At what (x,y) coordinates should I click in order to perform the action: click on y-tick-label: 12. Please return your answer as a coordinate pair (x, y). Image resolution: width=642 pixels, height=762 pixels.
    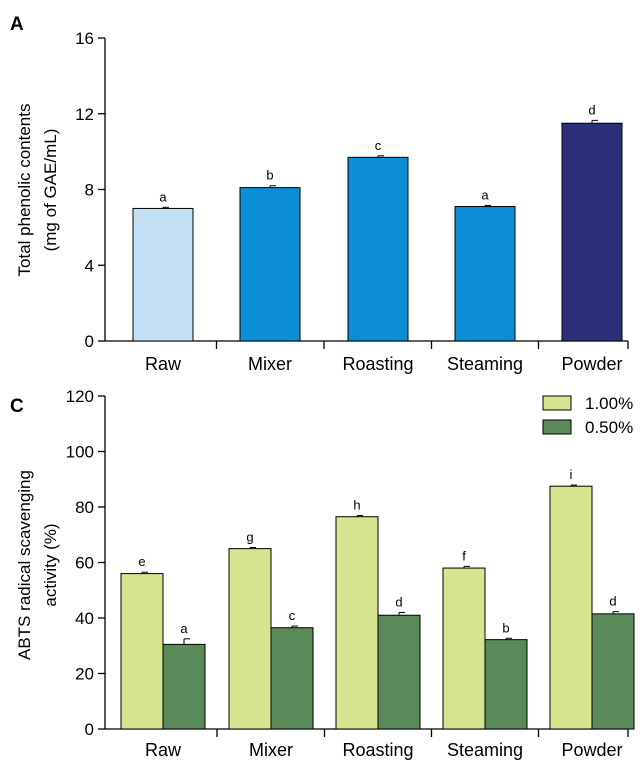
    Looking at the image, I should click on (84, 114).